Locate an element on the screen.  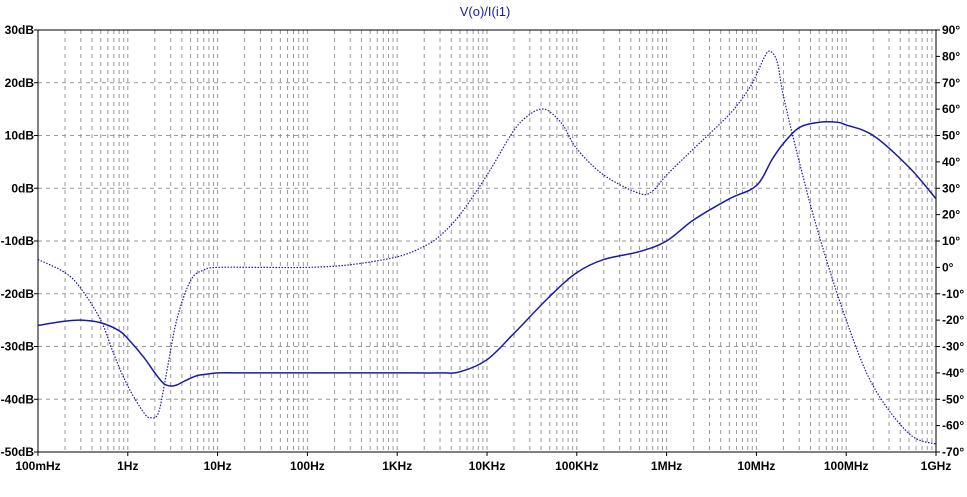
y-right-tick-label: -50° is located at coordinates (953, 399).